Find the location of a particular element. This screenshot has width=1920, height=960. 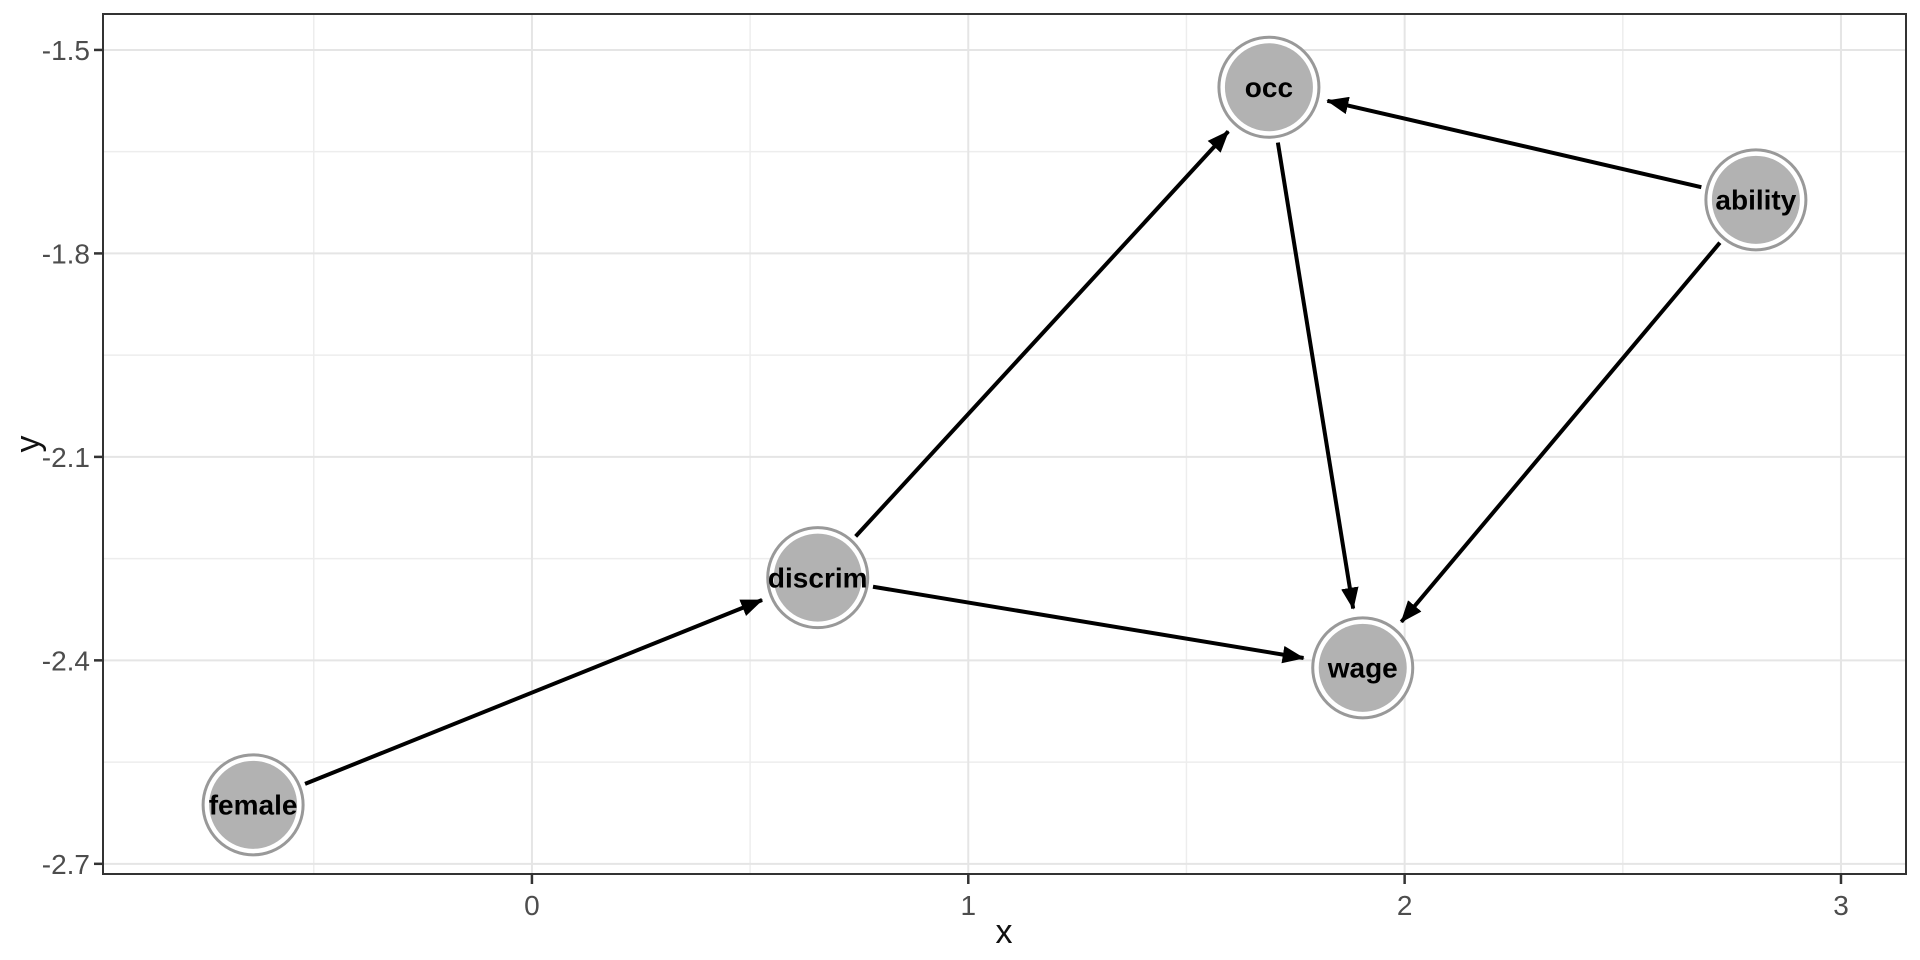

x-tick-label: 0 is located at coordinates (532, 905).